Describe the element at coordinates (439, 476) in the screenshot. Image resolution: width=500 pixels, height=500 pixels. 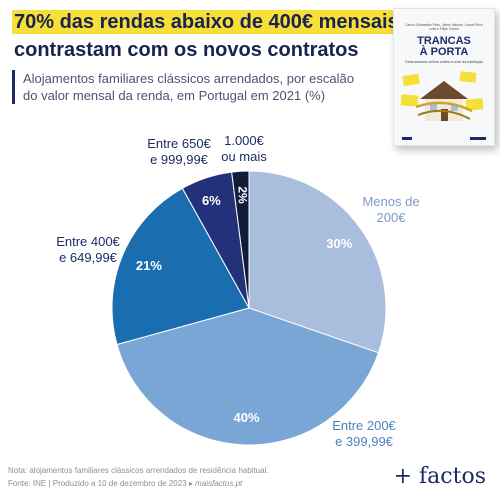
I see `brand-logo: + factos` at that location.